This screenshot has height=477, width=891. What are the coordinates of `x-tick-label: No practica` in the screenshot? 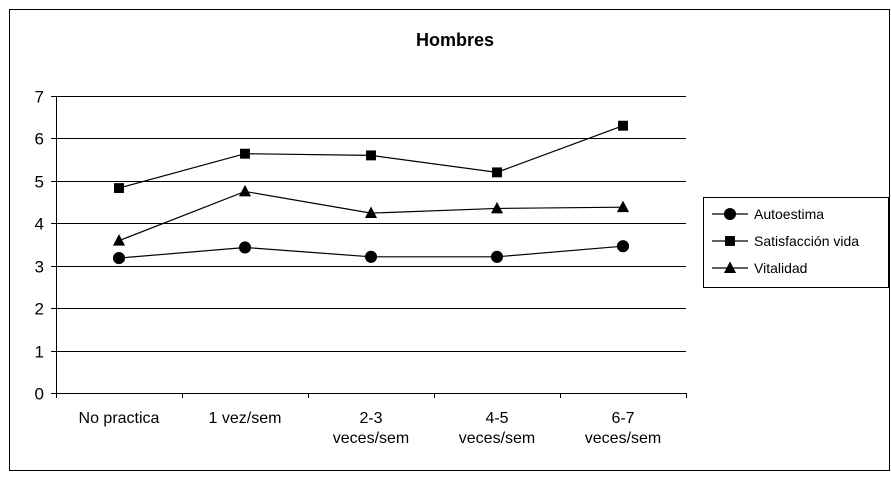 It's located at (119, 418).